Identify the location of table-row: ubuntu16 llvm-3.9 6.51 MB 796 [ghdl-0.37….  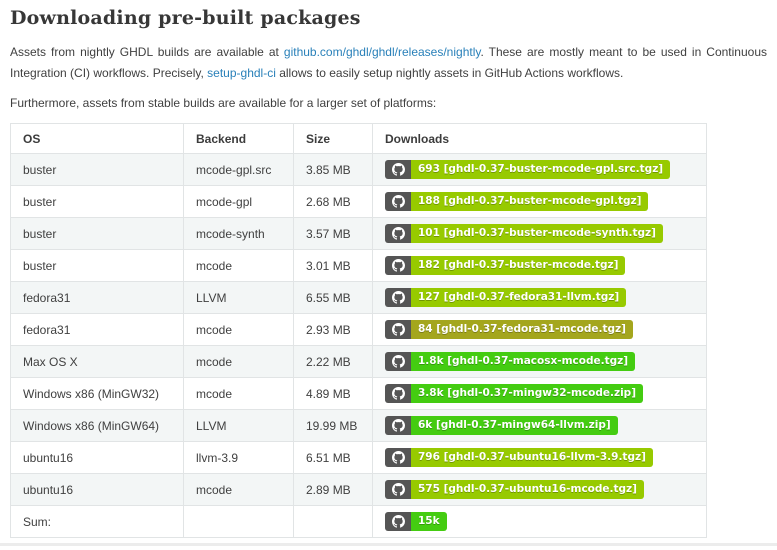
(358, 457).